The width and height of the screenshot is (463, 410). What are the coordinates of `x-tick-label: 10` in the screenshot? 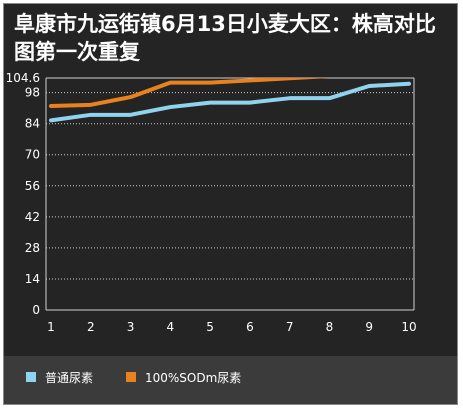 It's located at (408, 327).